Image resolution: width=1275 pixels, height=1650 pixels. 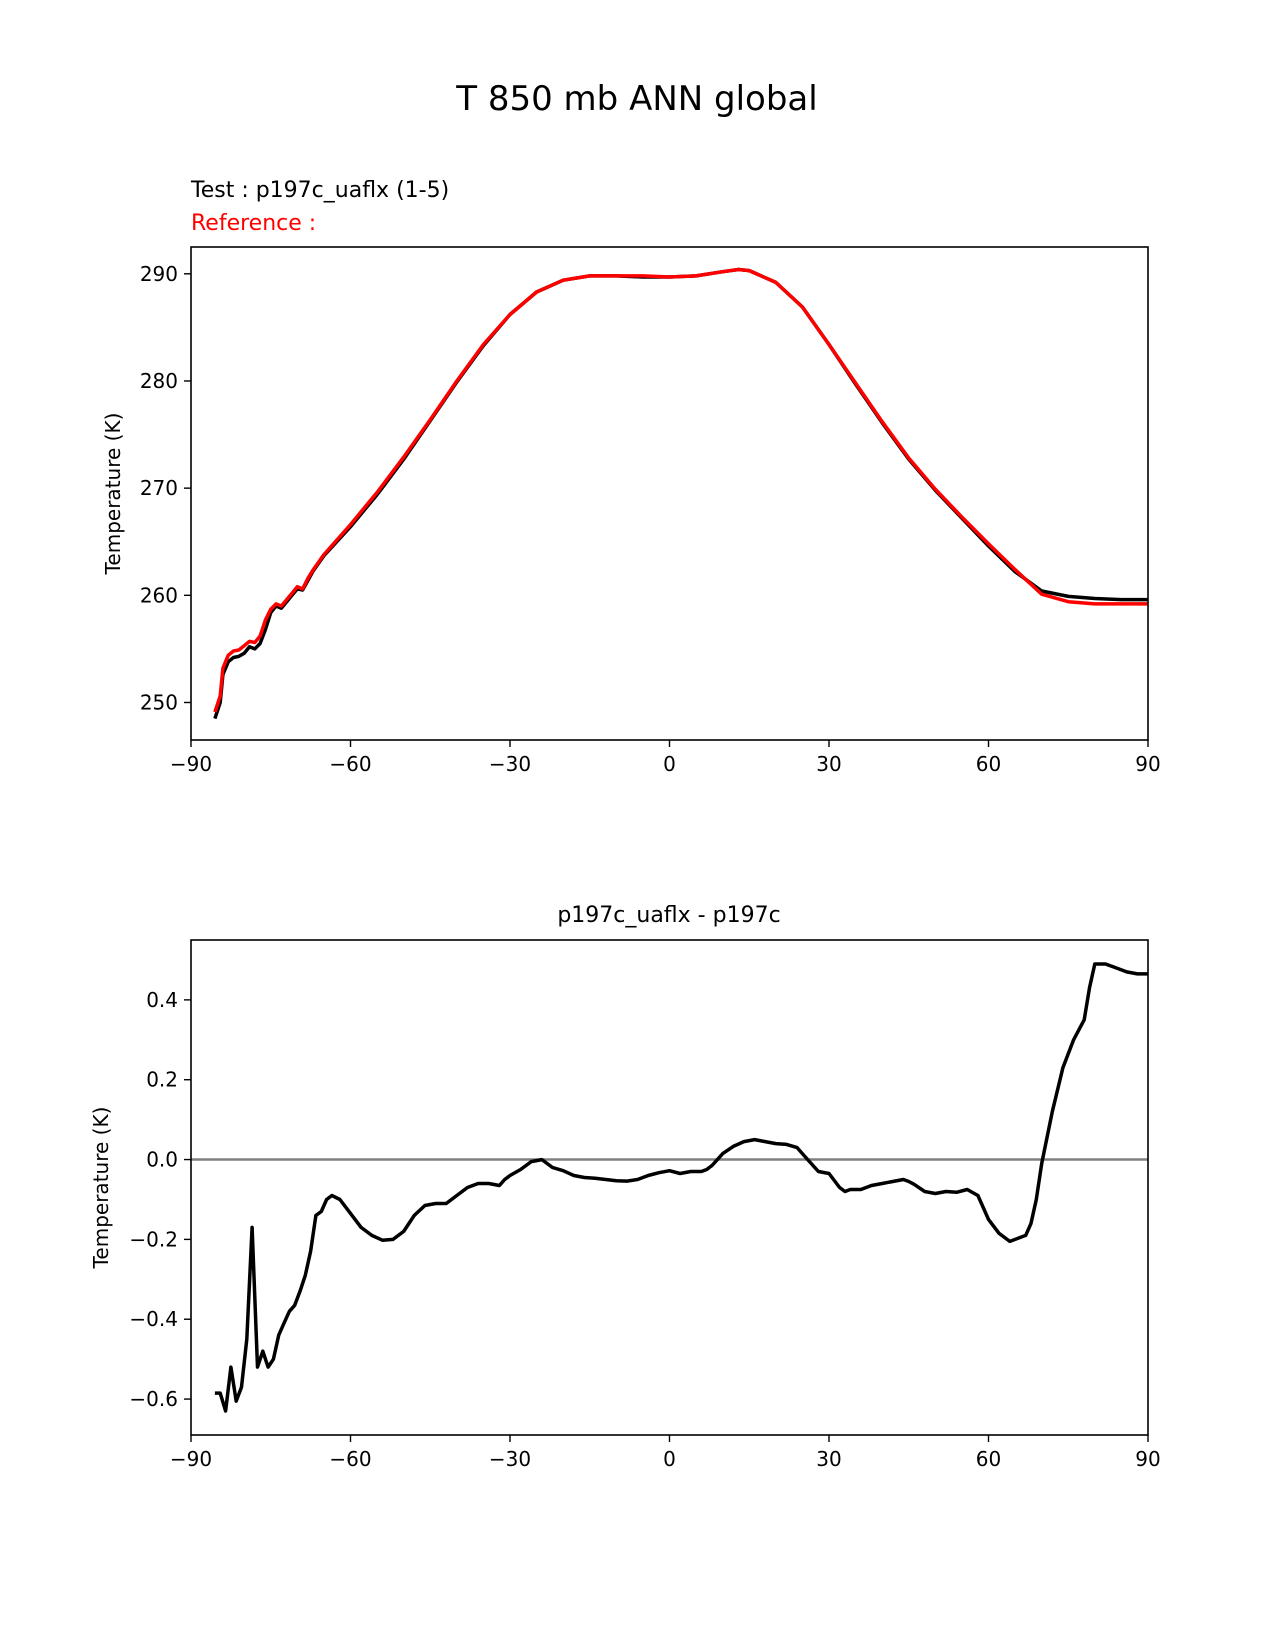 What do you see at coordinates (828, 764) in the screenshot?
I see `top-xtick-label: 30` at bounding box center [828, 764].